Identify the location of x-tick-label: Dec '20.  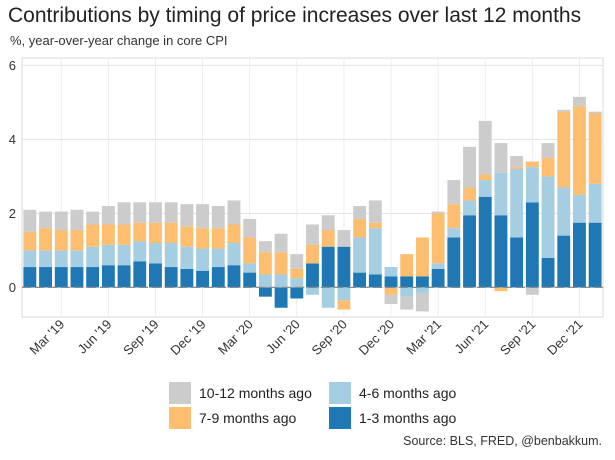
(376, 337).